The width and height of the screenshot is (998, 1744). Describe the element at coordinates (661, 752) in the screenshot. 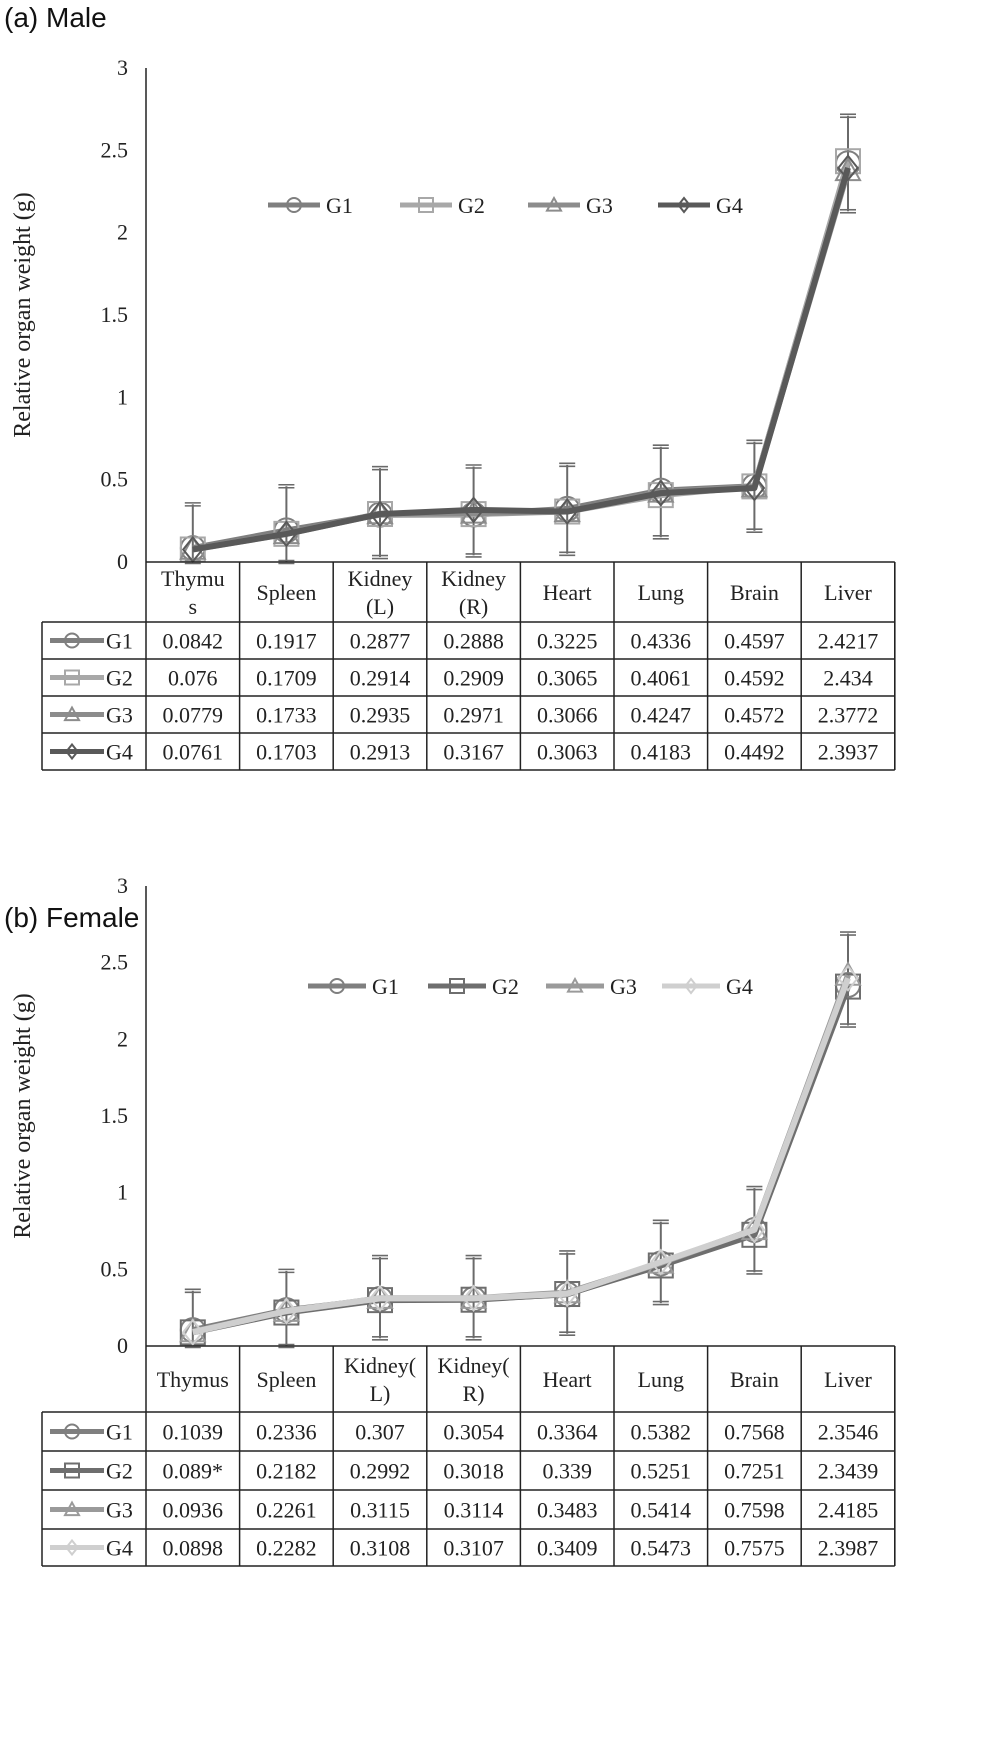

I see `table-cell: 0.4183` at that location.